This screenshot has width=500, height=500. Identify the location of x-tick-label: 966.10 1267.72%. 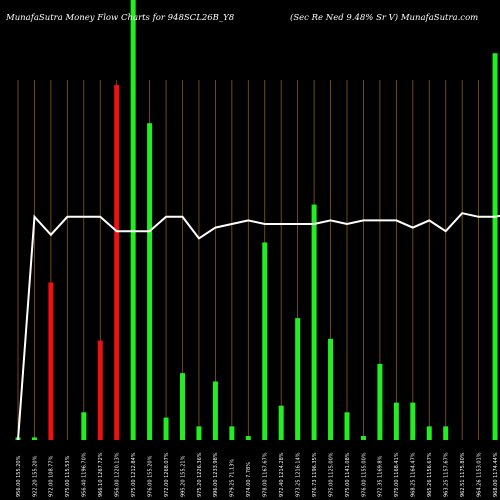
(101, 474).